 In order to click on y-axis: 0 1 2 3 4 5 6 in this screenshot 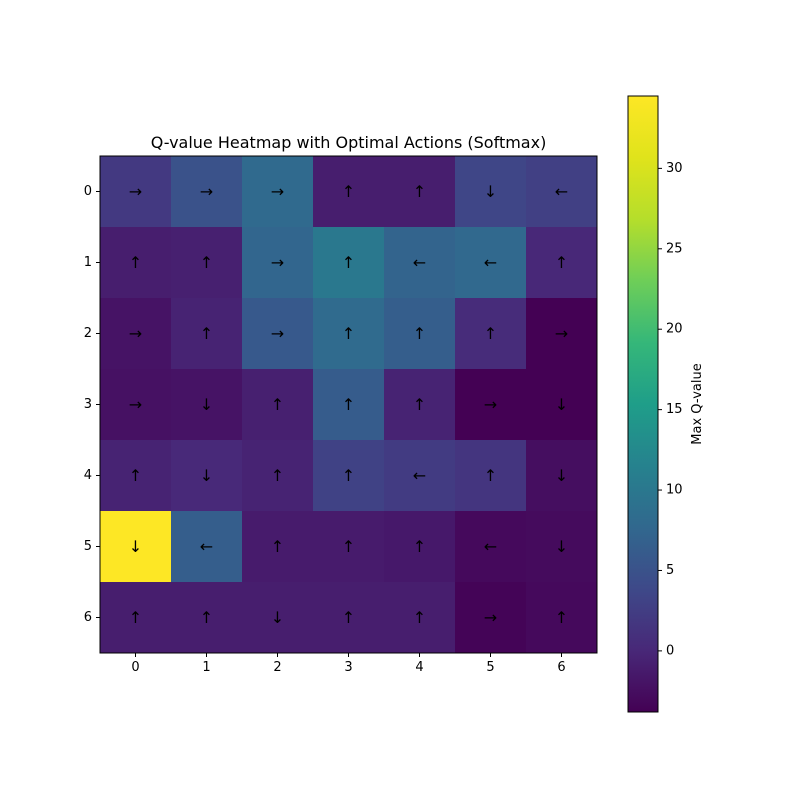, I will do `click(92, 404)`.